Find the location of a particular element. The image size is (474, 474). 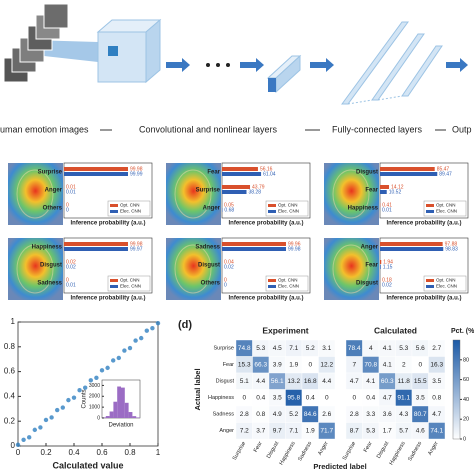

plot-frame is located at coordinates (88, 384).